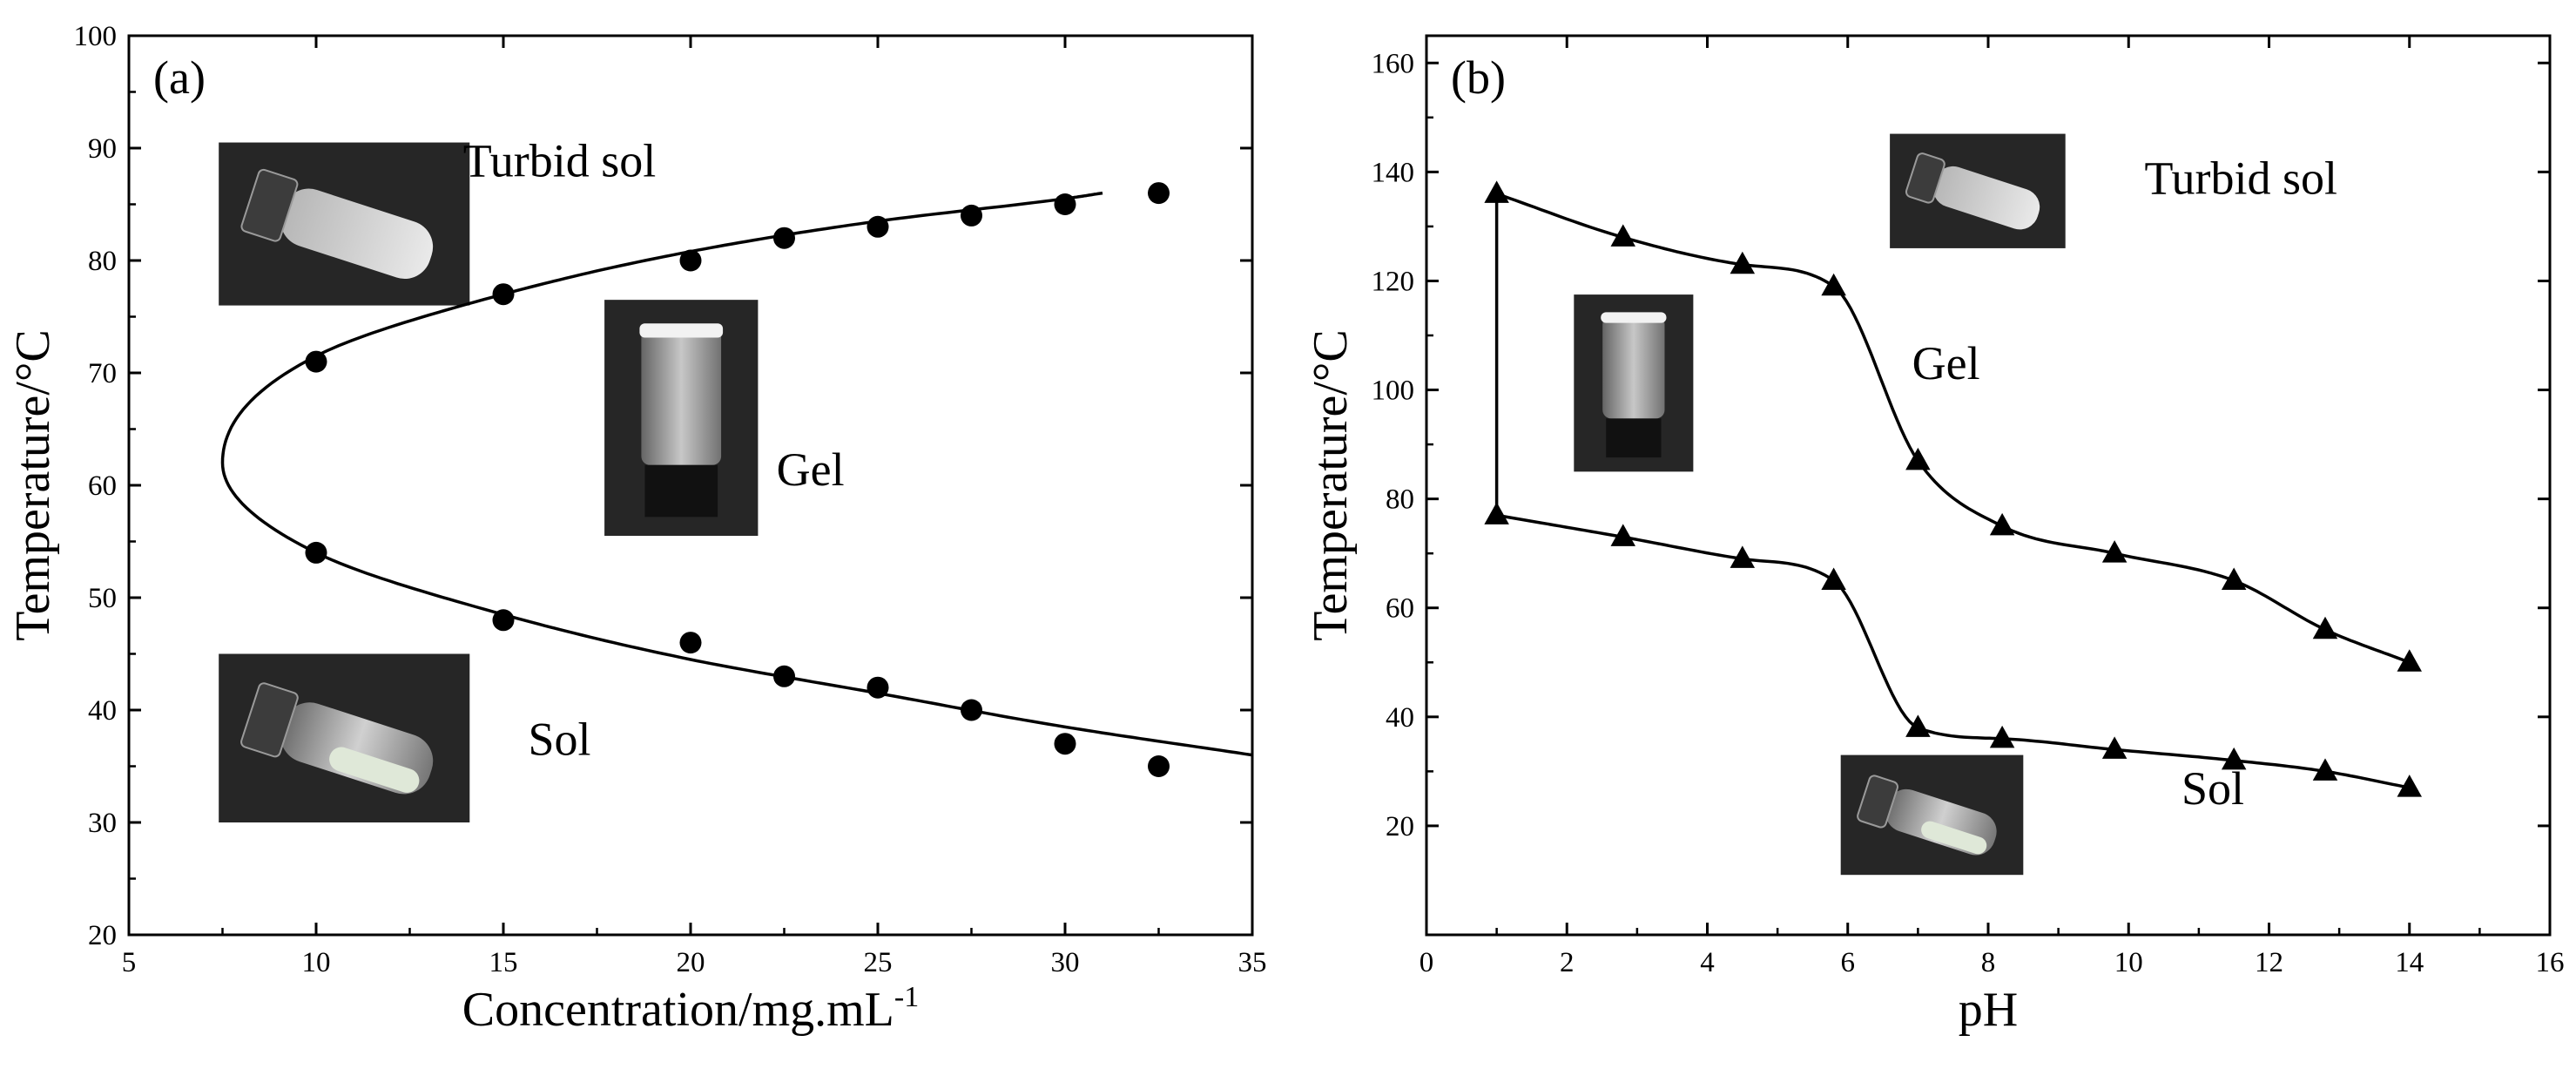 The height and width of the screenshot is (1069, 2576). I want to click on x-tick-label: 2, so click(1568, 962).